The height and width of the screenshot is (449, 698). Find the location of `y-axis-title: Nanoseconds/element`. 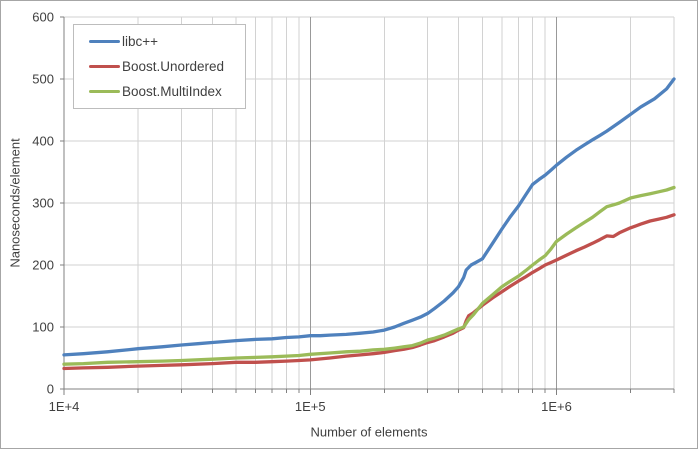

y-axis-title: Nanoseconds/element is located at coordinates (15, 203).